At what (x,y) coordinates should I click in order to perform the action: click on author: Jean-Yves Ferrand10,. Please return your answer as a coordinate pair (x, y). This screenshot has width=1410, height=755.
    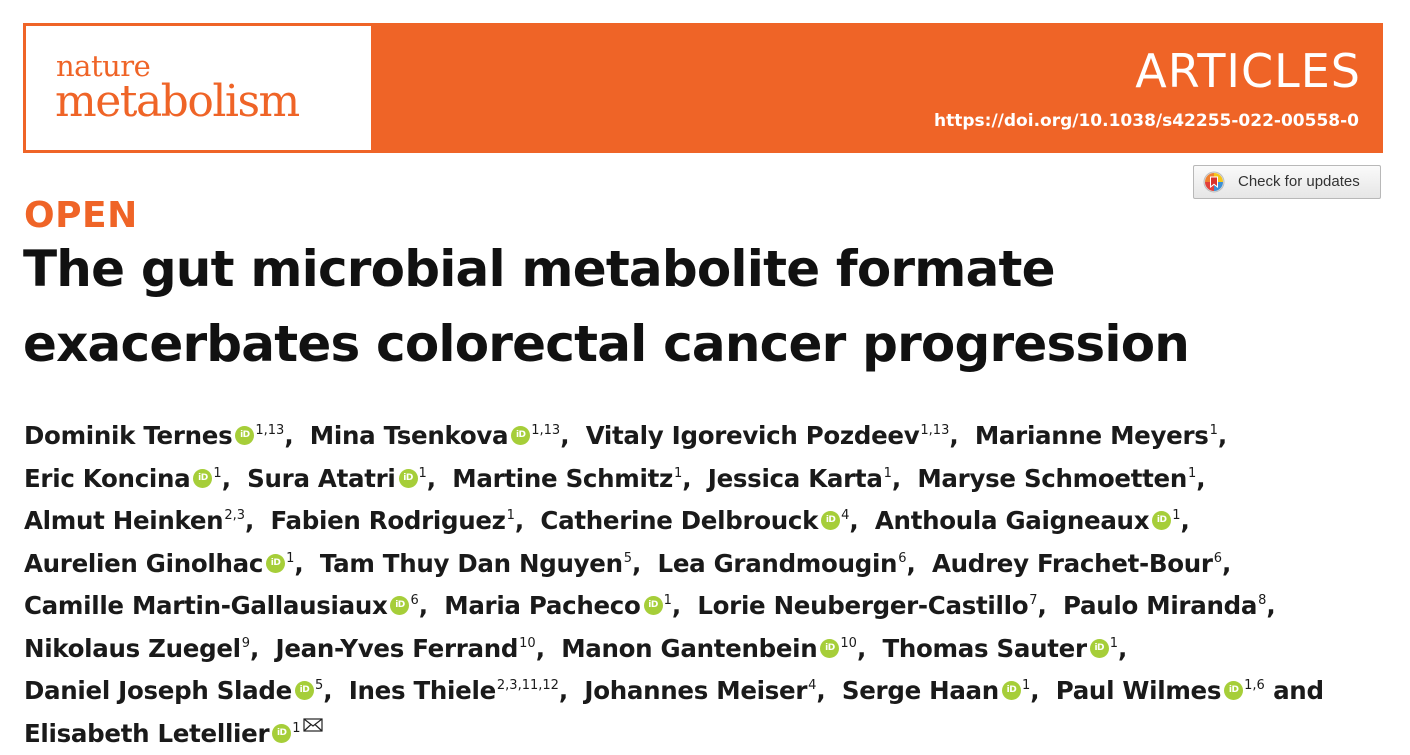
    Looking at the image, I should click on (414, 648).